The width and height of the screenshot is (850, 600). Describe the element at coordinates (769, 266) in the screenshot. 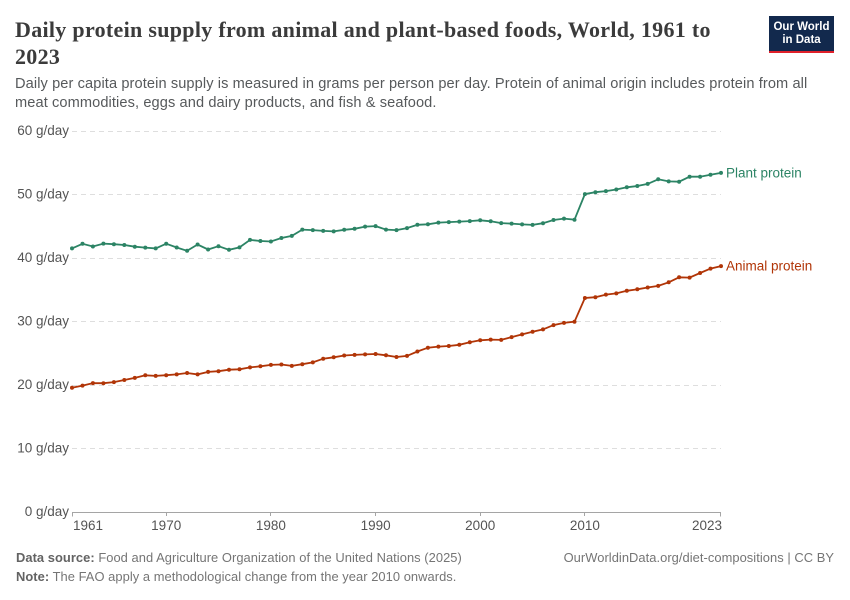

I see `svg-text: Animal protein` at that location.